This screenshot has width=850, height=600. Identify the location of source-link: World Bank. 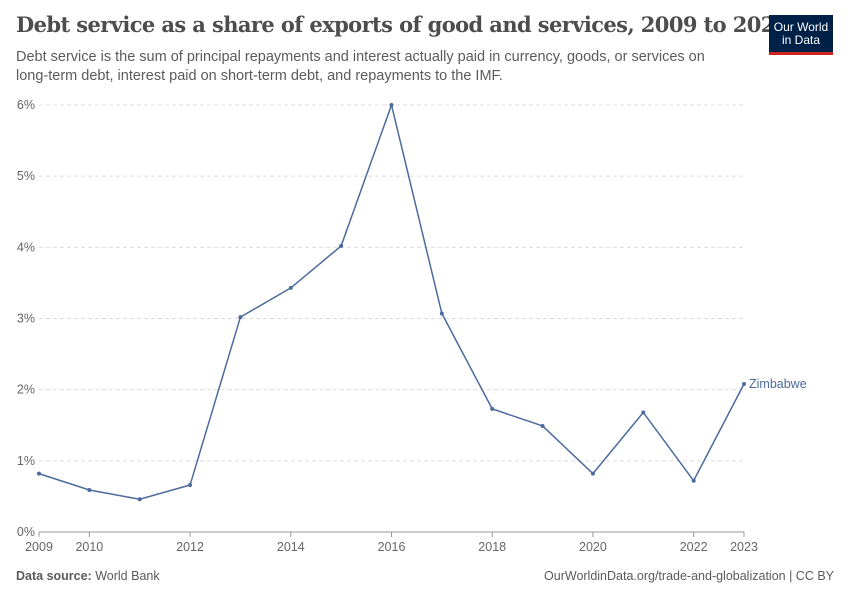
(127, 576).